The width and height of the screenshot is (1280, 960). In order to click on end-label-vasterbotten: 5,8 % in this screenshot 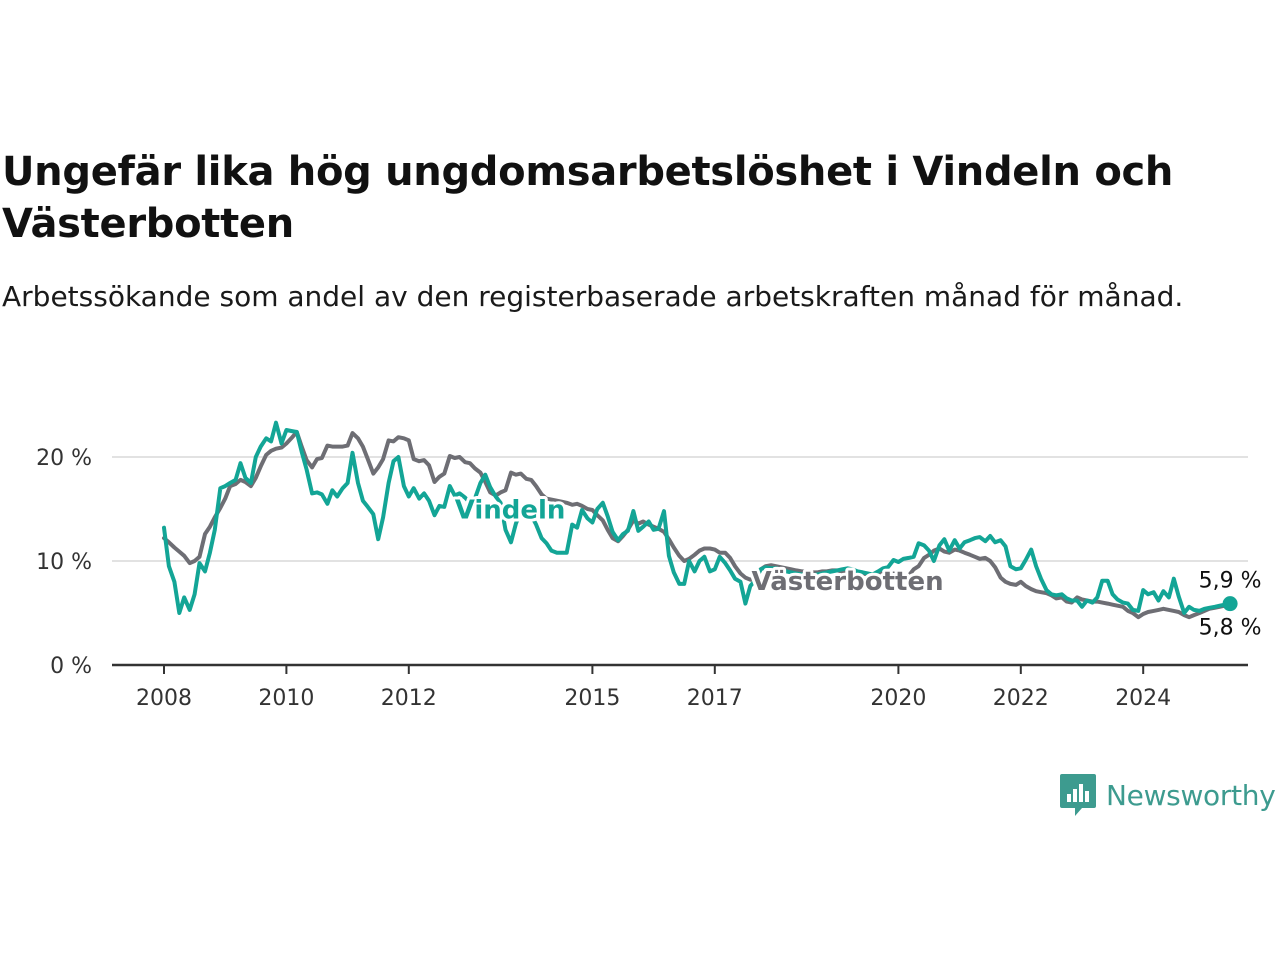, I will do `click(1230, 628)`.